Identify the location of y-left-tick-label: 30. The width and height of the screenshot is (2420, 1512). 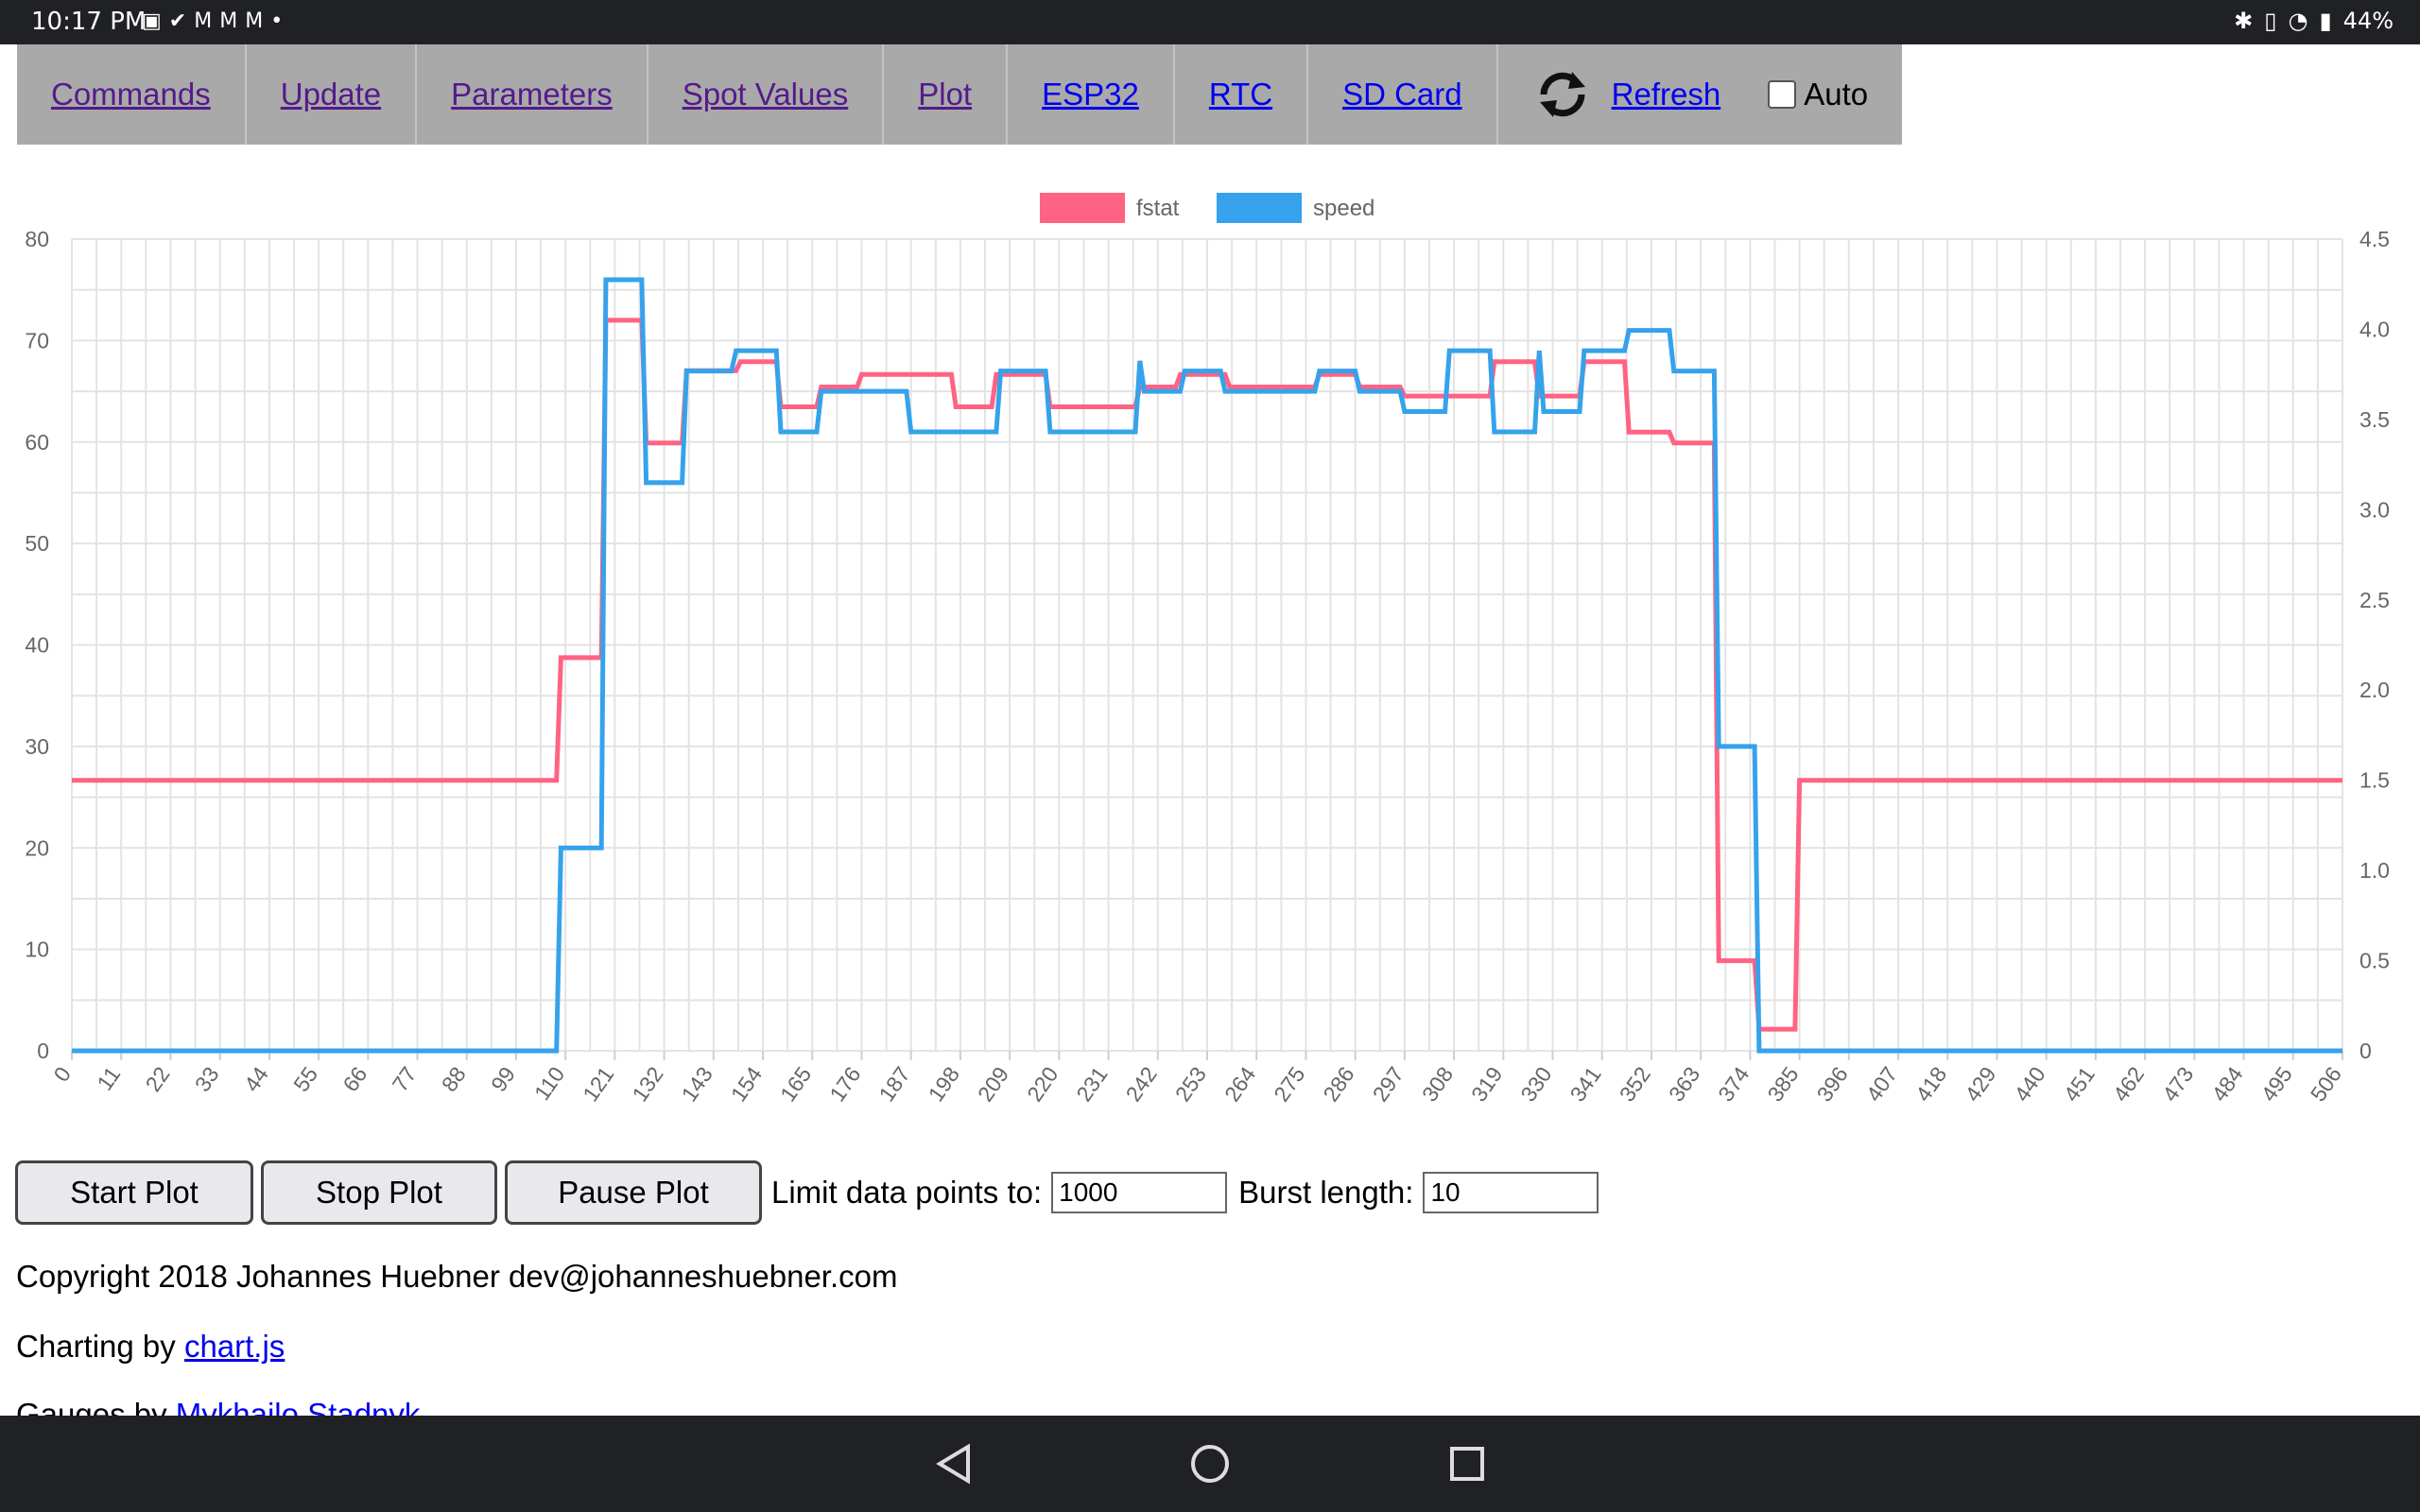
(37, 746).